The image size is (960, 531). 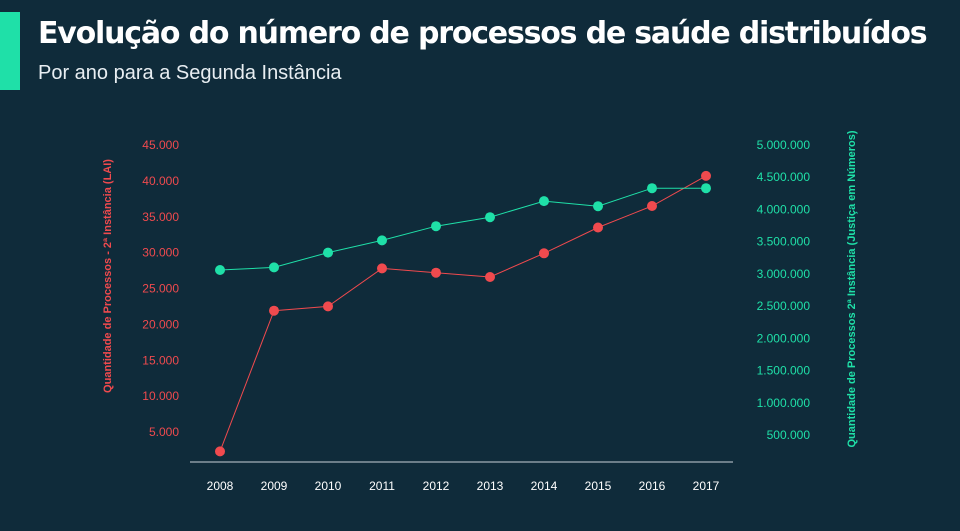 What do you see at coordinates (784, 177) in the screenshot?
I see `right-tick-label: 4.500.000` at bounding box center [784, 177].